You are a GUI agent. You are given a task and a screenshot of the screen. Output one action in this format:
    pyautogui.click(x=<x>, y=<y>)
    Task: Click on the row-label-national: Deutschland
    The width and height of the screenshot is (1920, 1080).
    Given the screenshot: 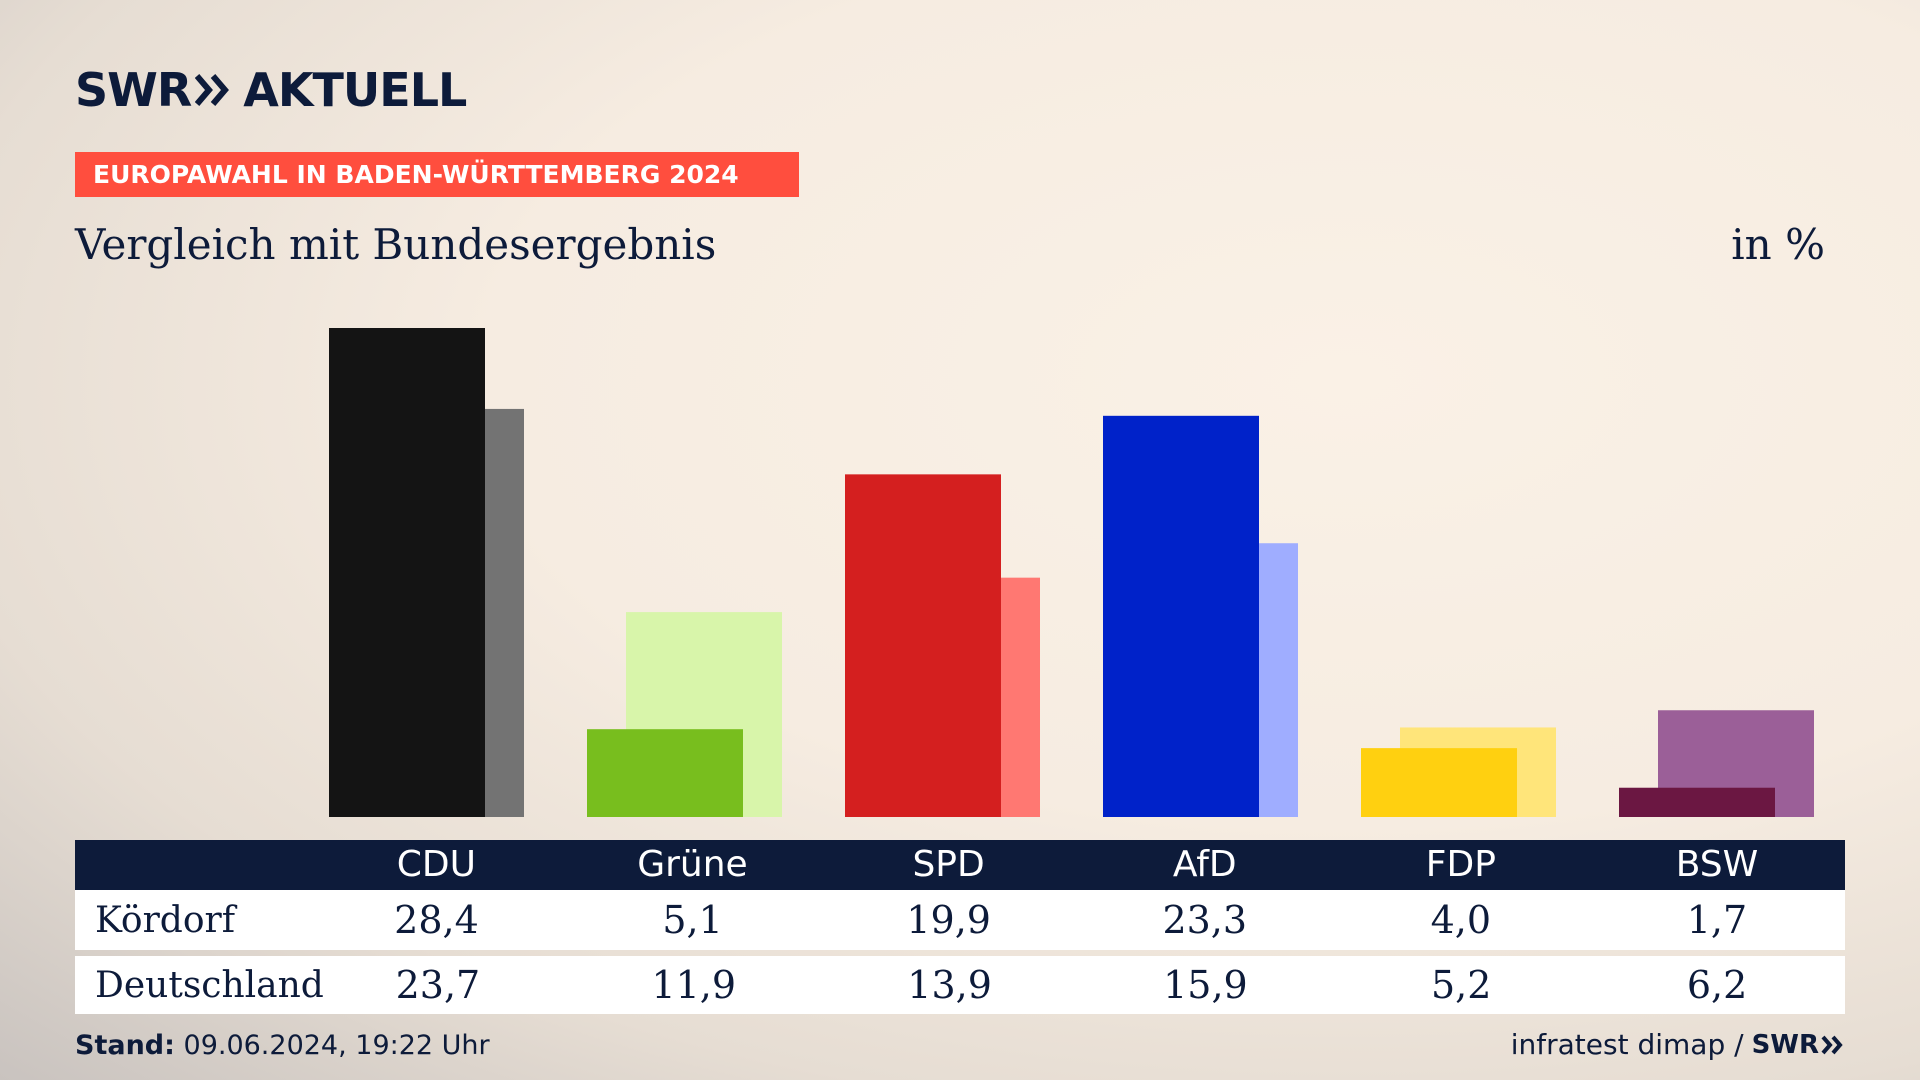 What is the action you would take?
    pyautogui.click(x=209, y=985)
    